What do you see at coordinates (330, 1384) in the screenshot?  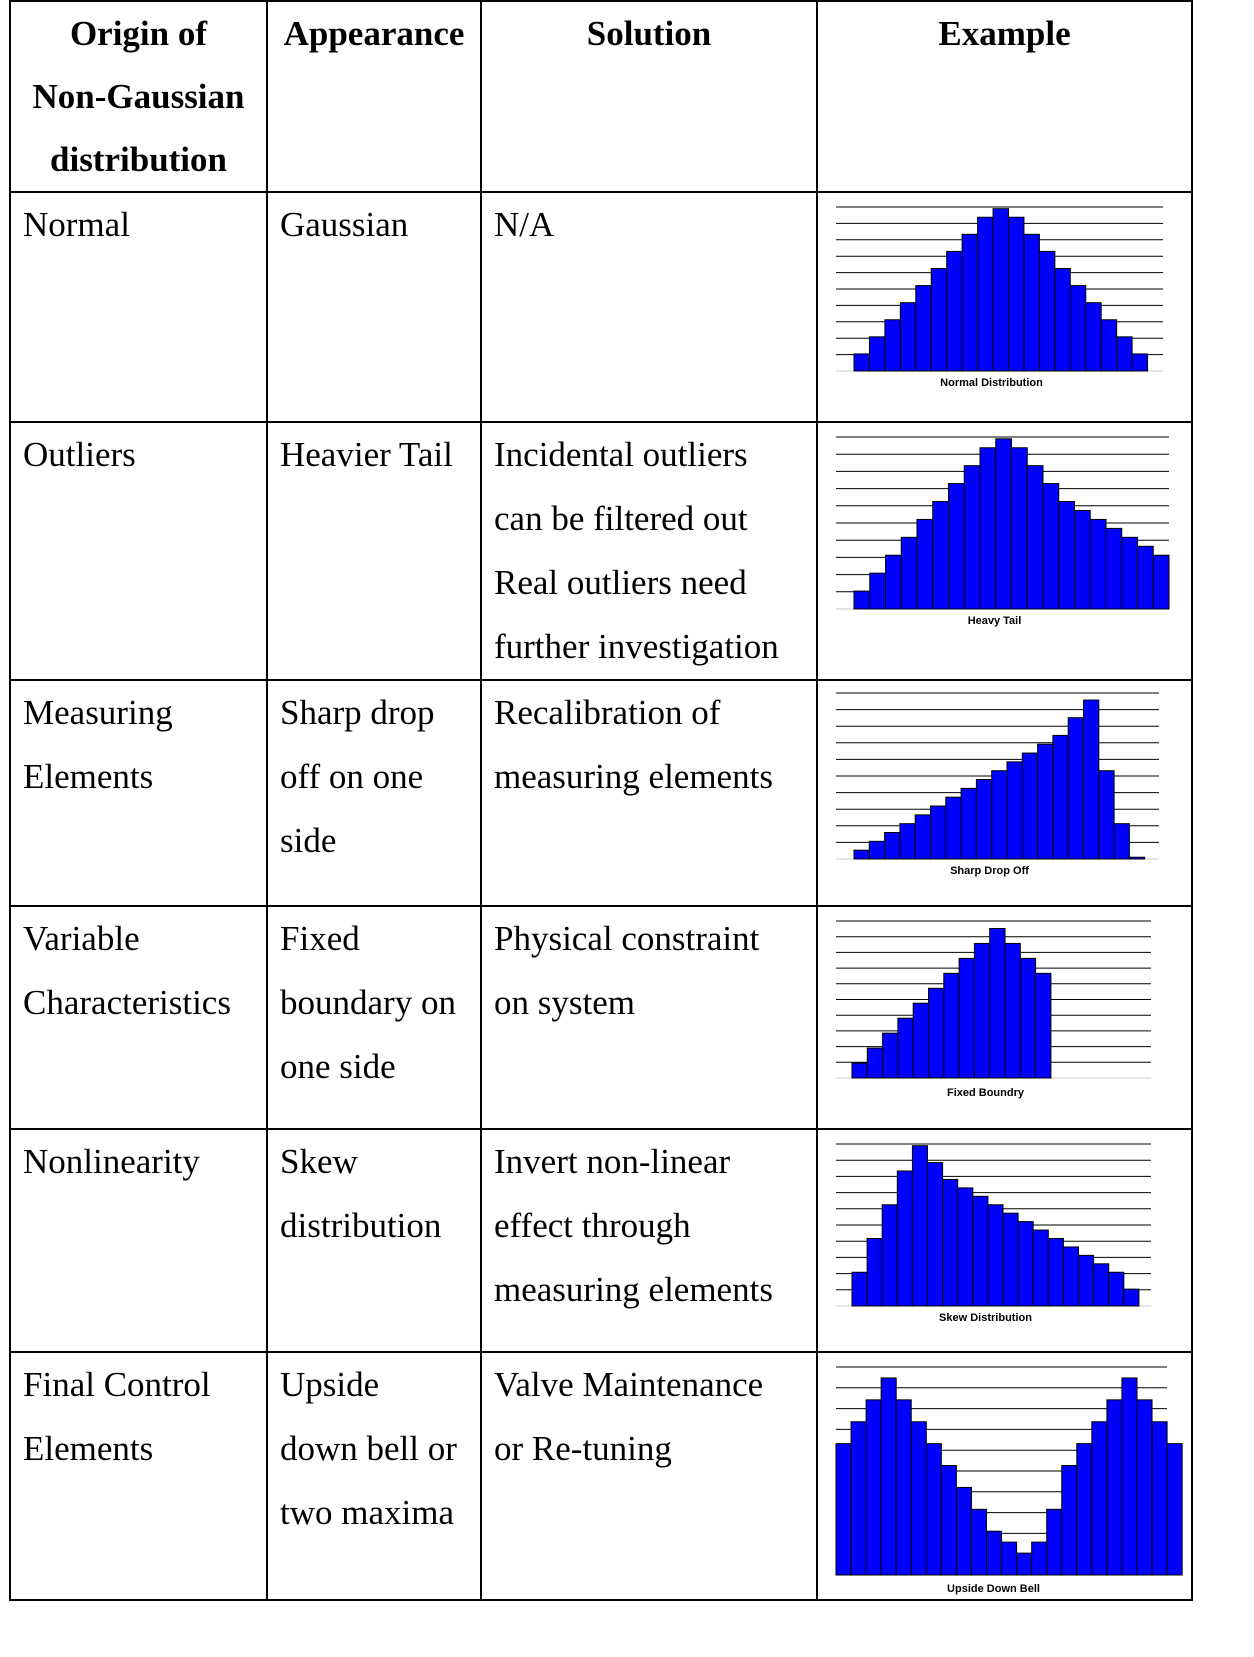 I see `cell-line: Upside` at bounding box center [330, 1384].